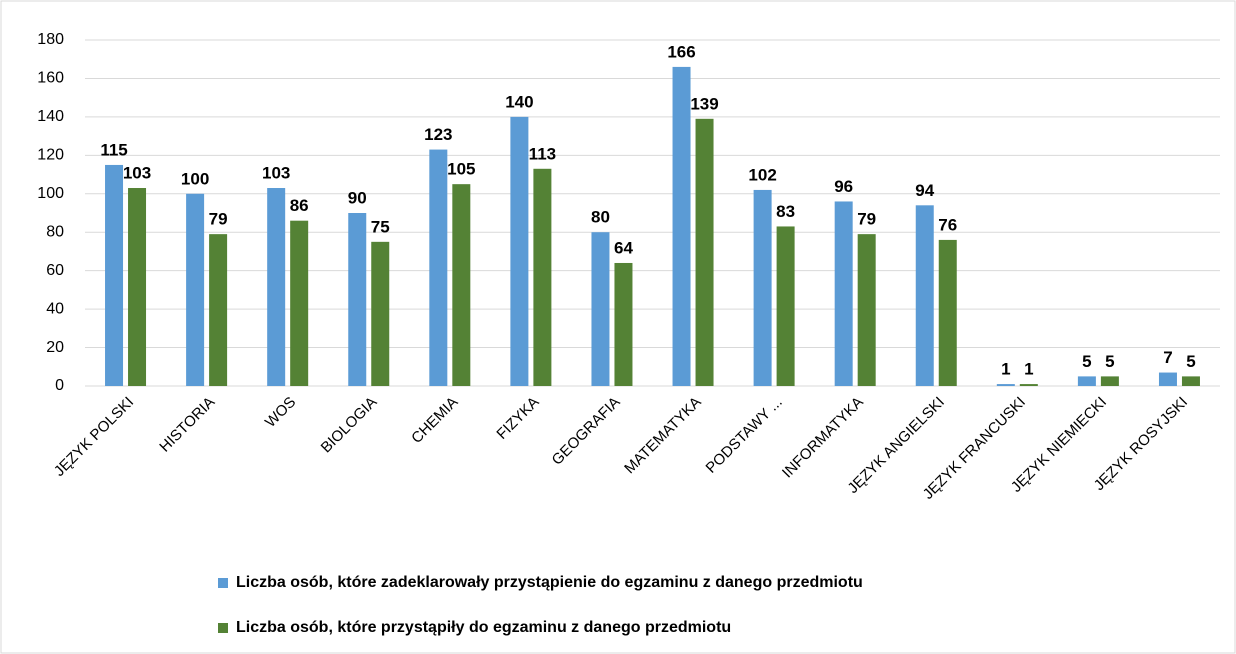 This screenshot has width=1236, height=654. I want to click on value-label: 86, so click(299, 205).